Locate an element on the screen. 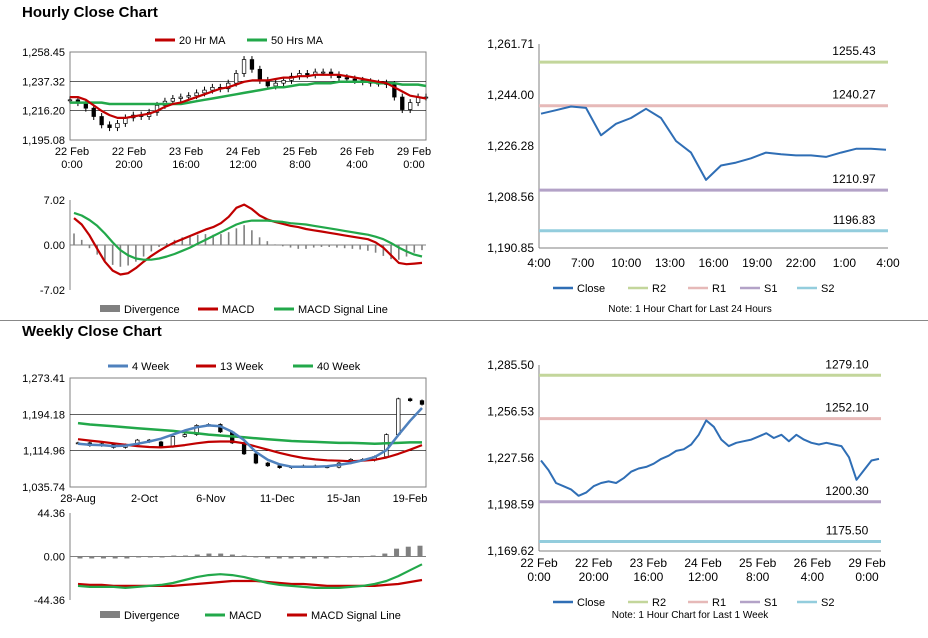  hourly-close-level-label-r1: 1240.27 is located at coordinates (854, 95).